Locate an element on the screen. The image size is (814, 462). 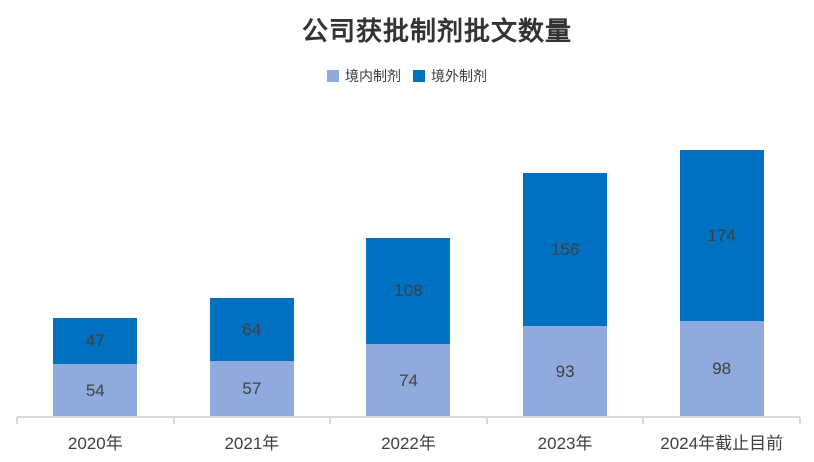
x-axis-line is located at coordinates (408, 417).